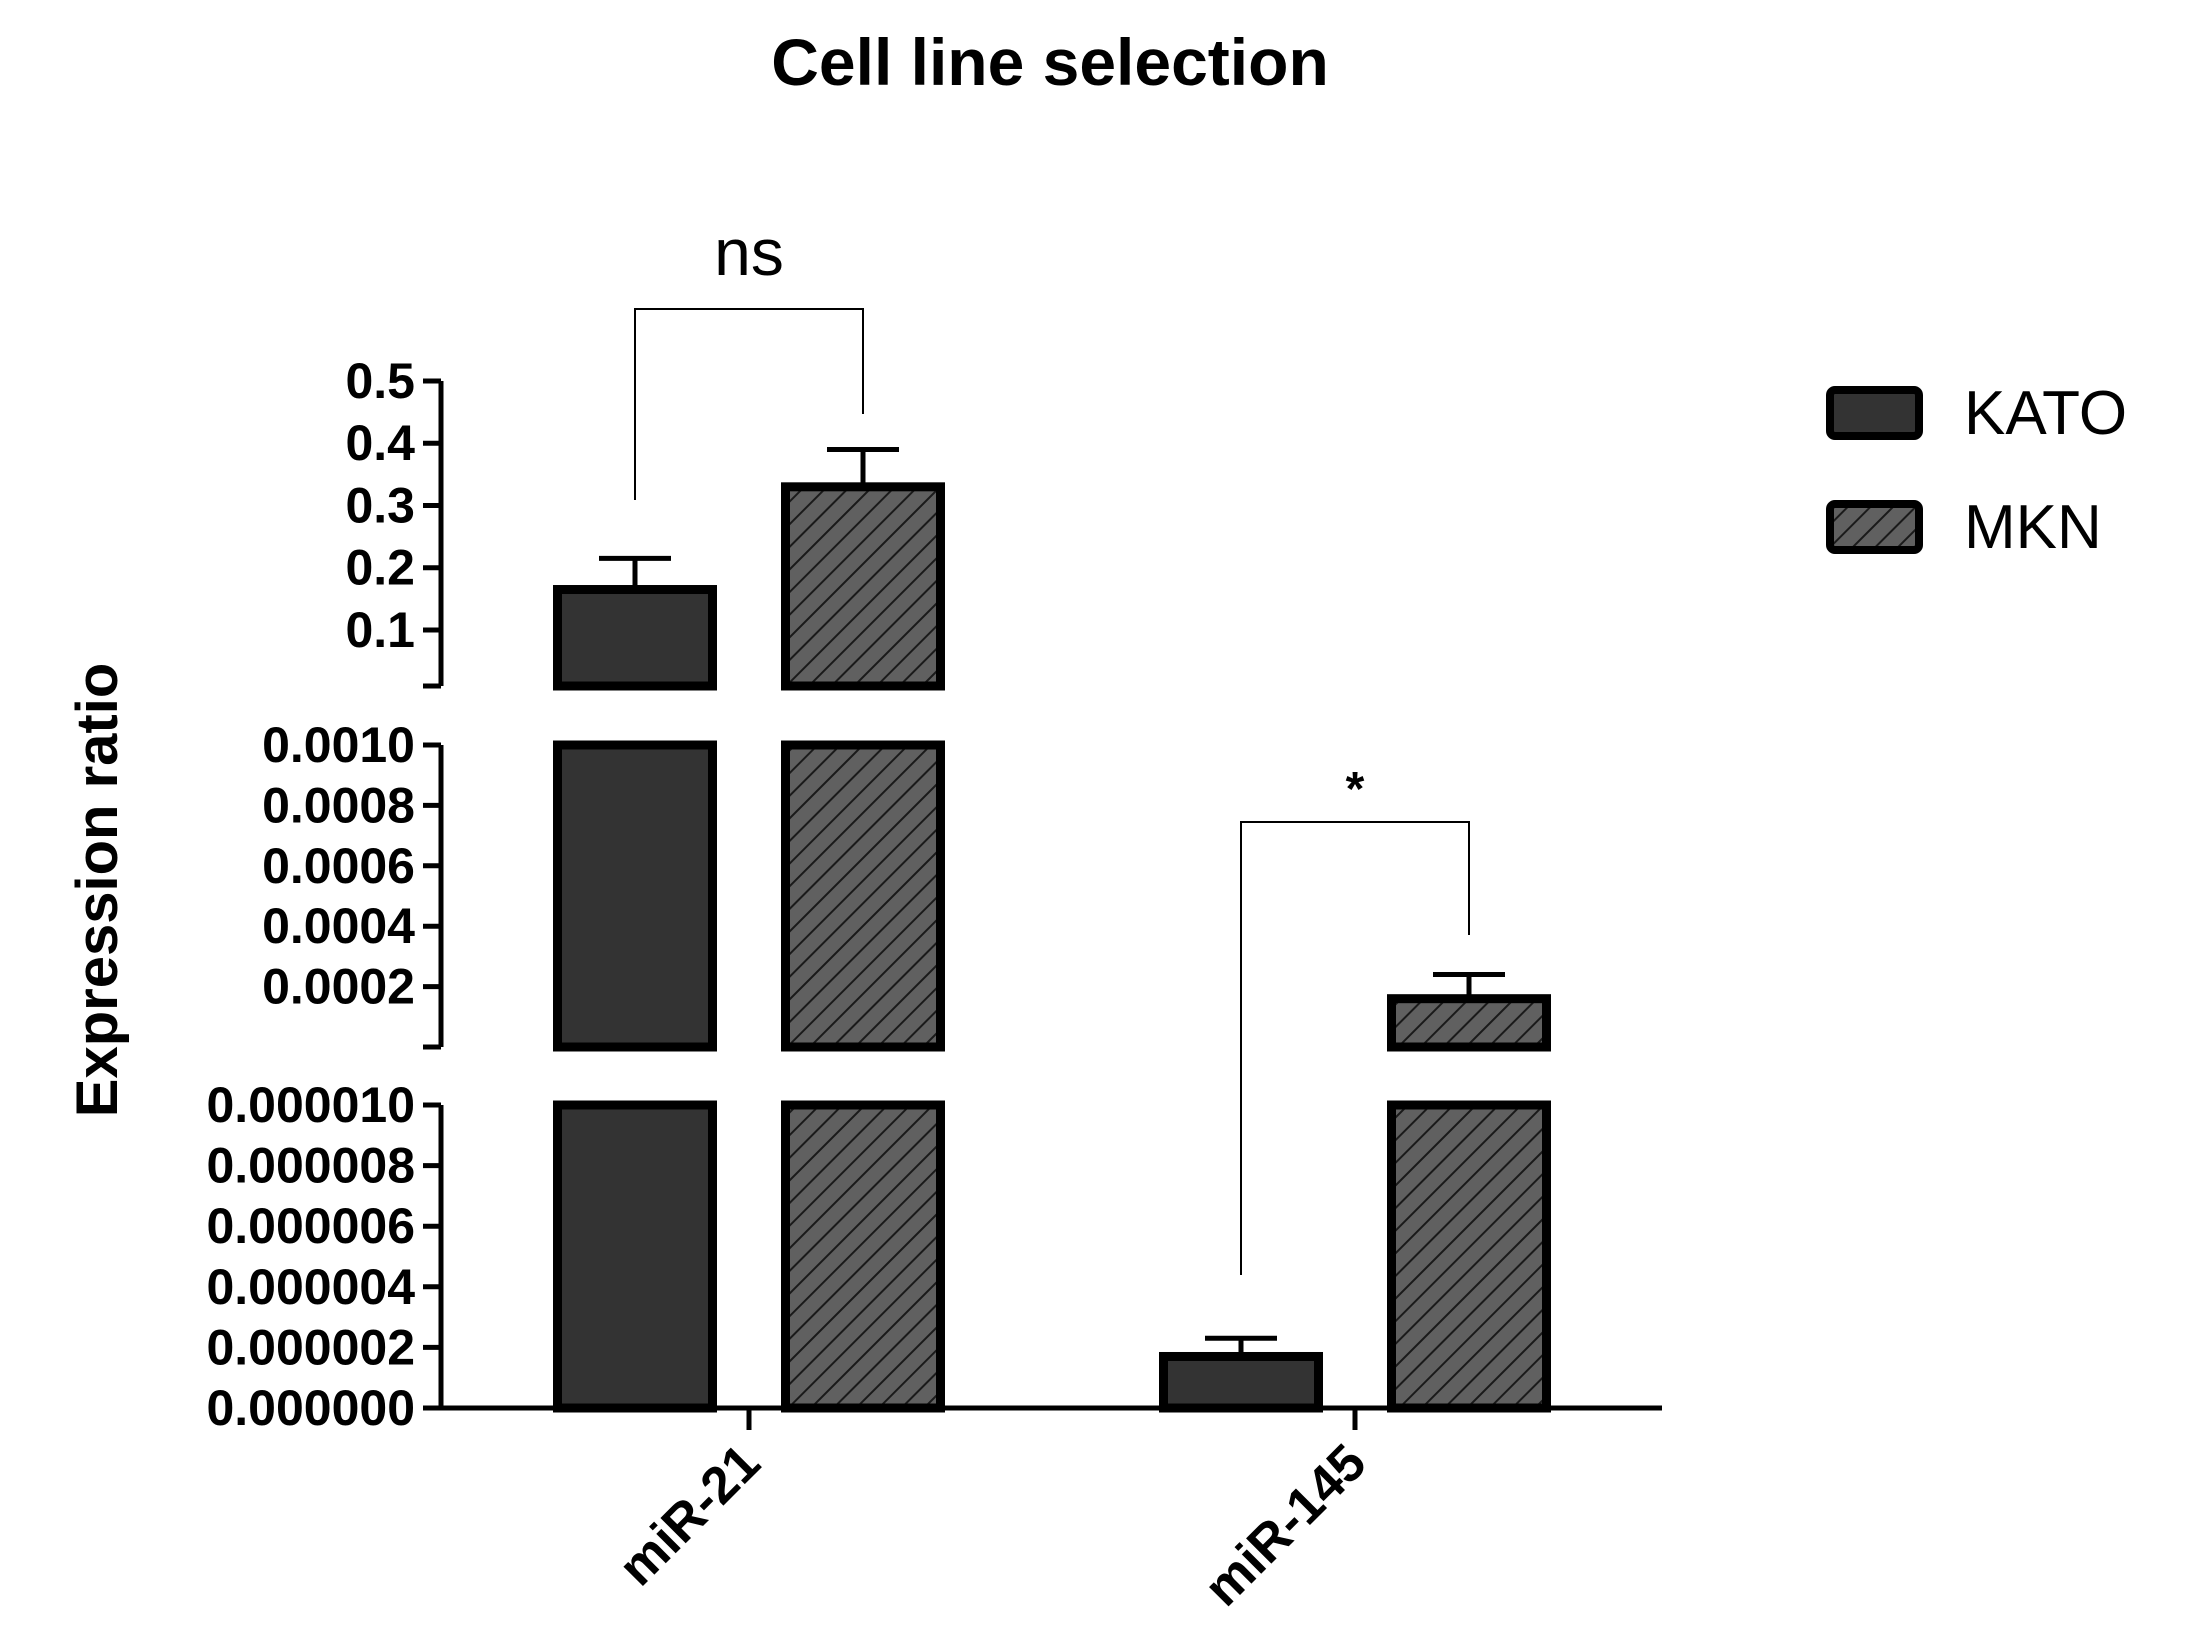  What do you see at coordinates (1355, 789) in the screenshot?
I see `significance-label: *` at bounding box center [1355, 789].